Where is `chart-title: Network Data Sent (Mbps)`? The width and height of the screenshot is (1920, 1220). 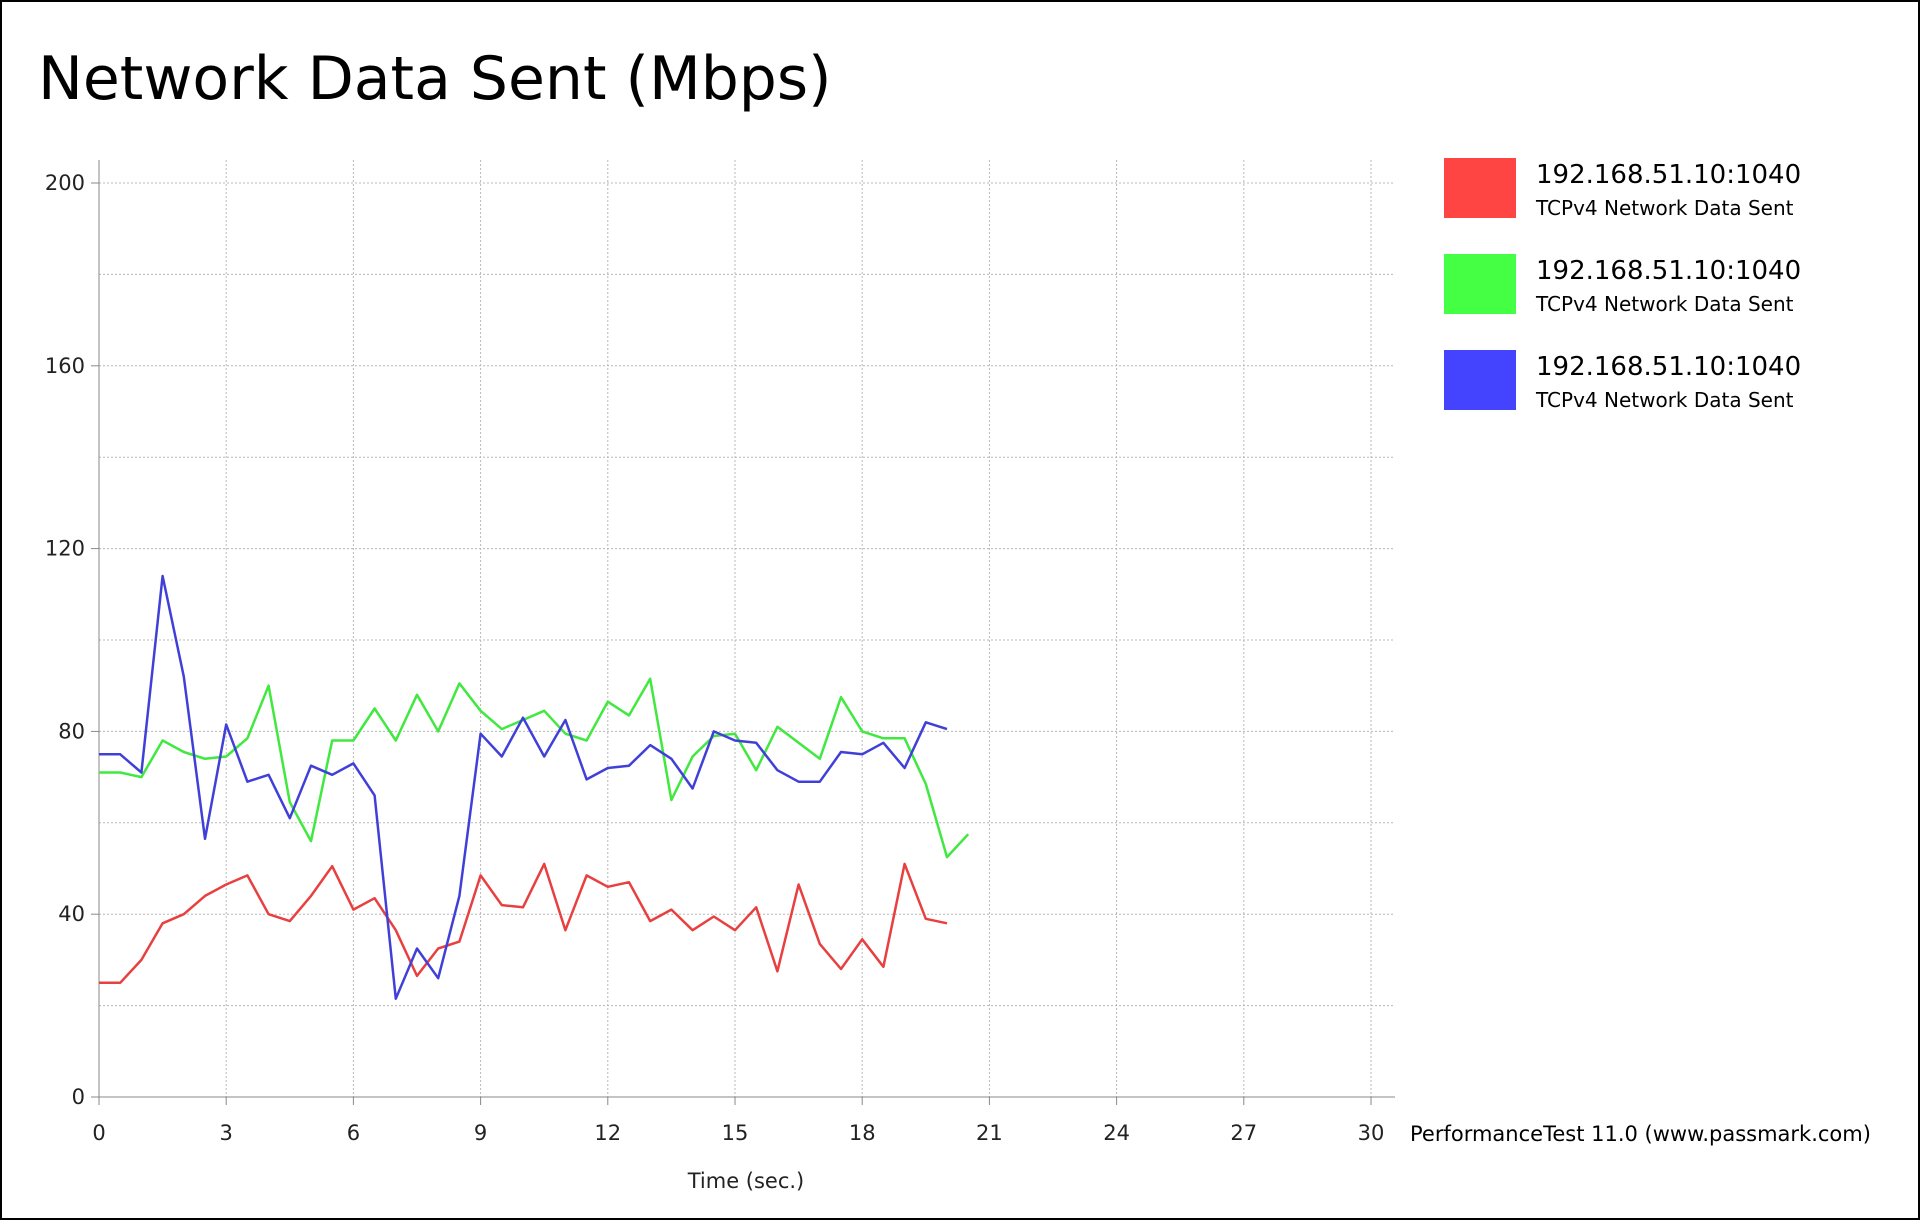
chart-title: Network Data Sent (Mbps) is located at coordinates (435, 79).